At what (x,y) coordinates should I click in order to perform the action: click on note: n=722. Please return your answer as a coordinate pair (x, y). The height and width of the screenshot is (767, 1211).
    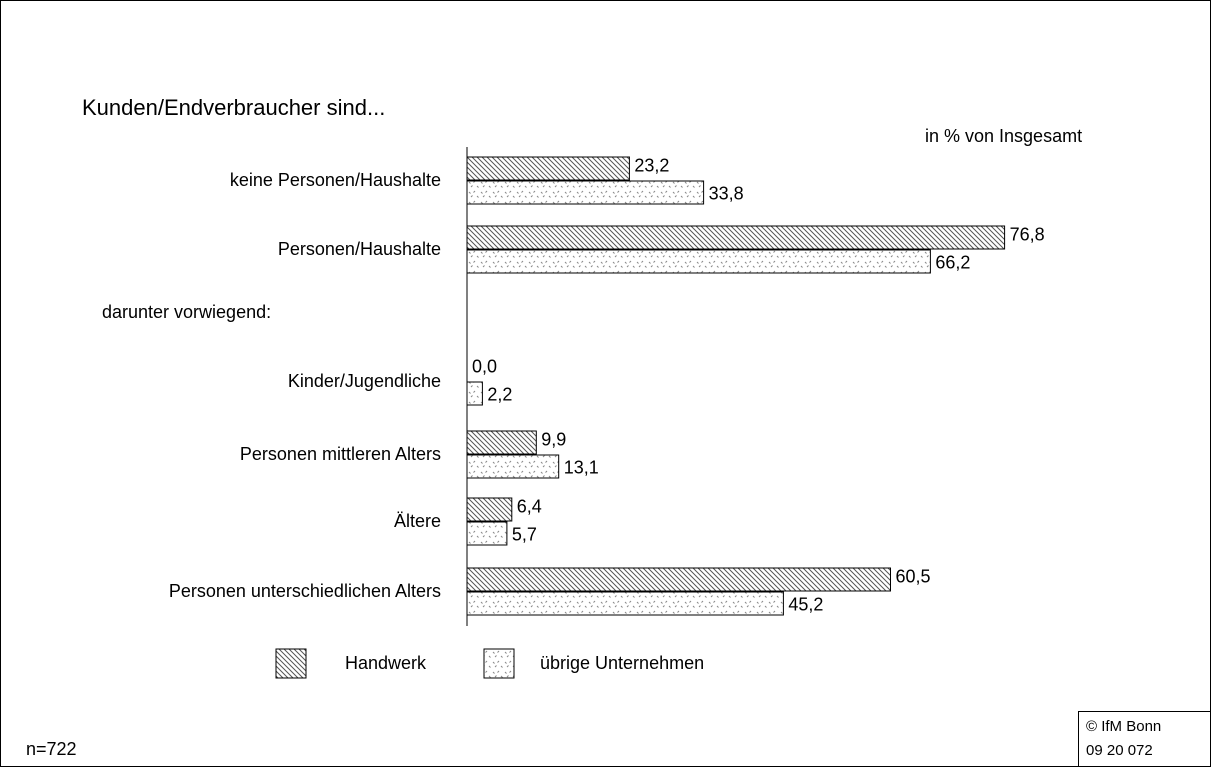
    Looking at the image, I should click on (51, 749).